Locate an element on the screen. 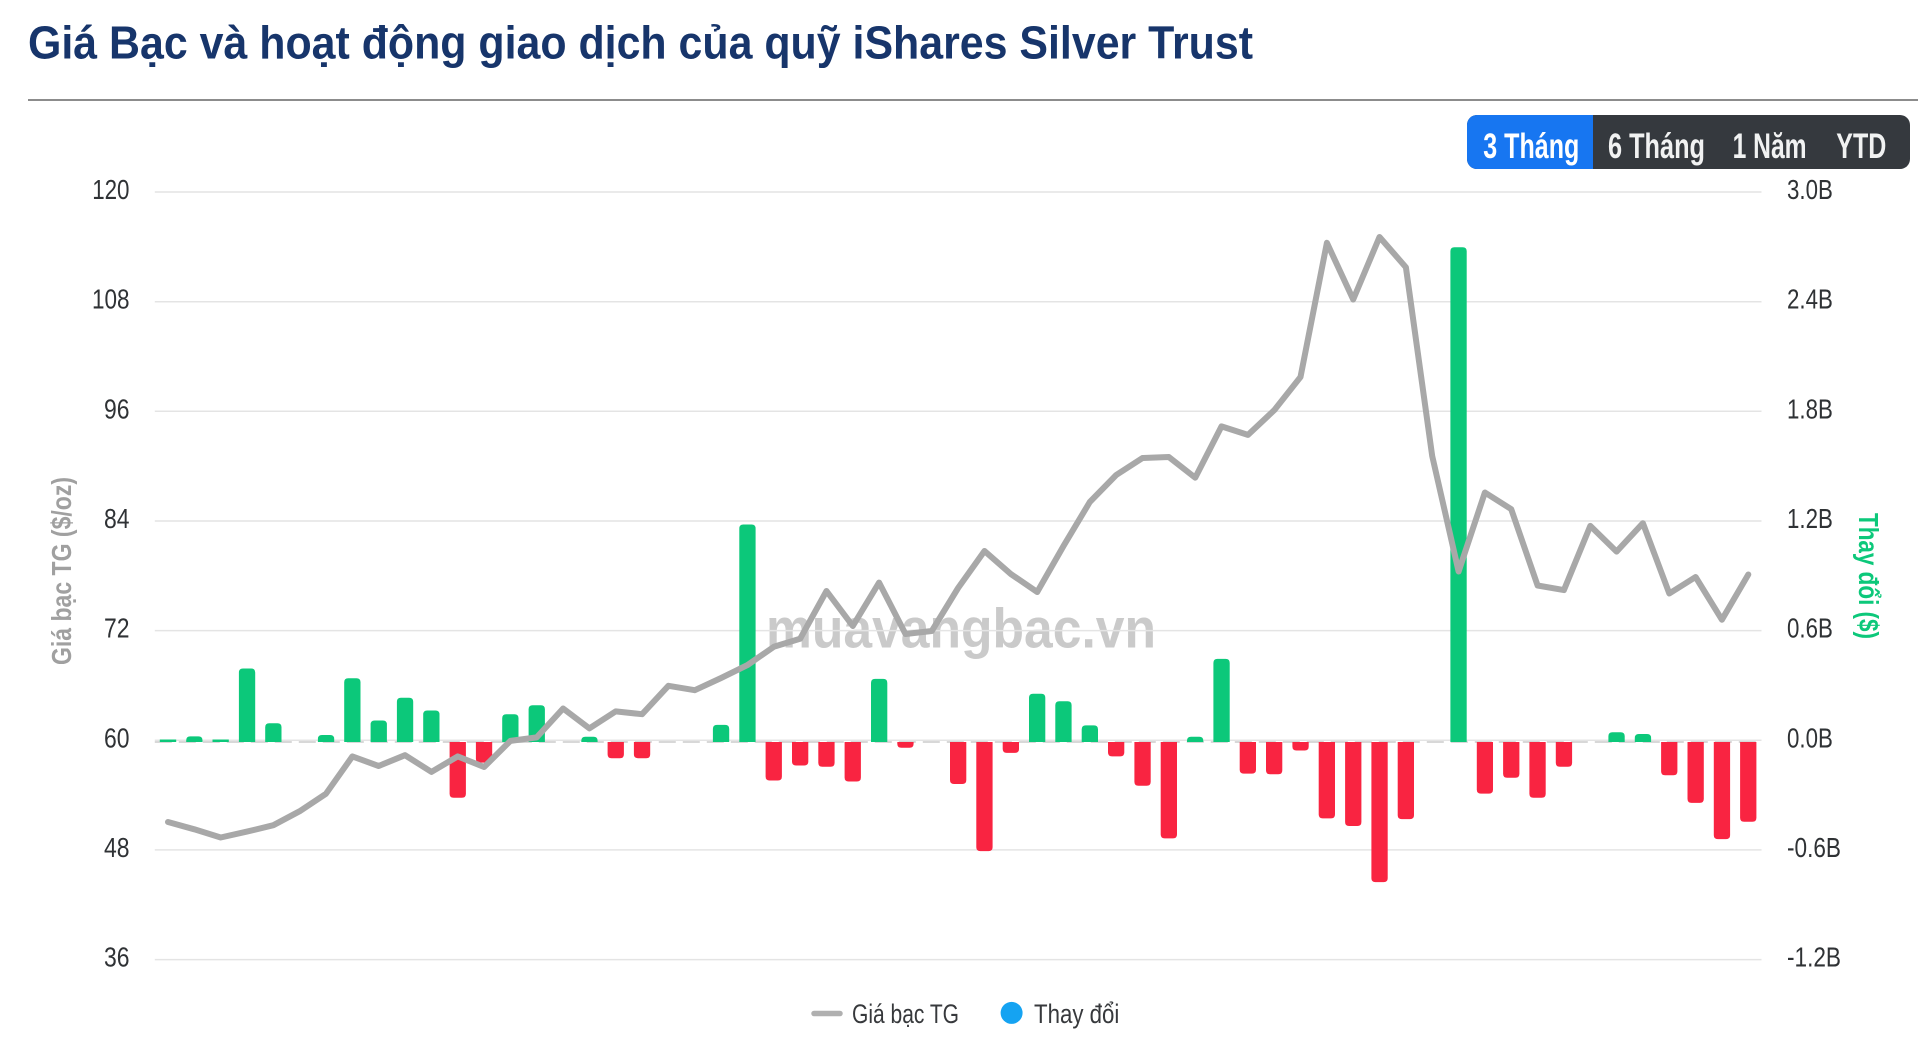  svg-text: 0.0B is located at coordinates (1810, 737).